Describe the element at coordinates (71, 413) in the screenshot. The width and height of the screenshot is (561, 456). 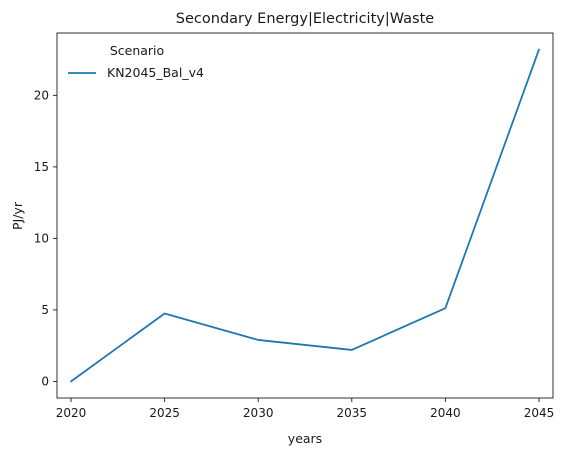
I see `x-tick-label: 2020` at that location.